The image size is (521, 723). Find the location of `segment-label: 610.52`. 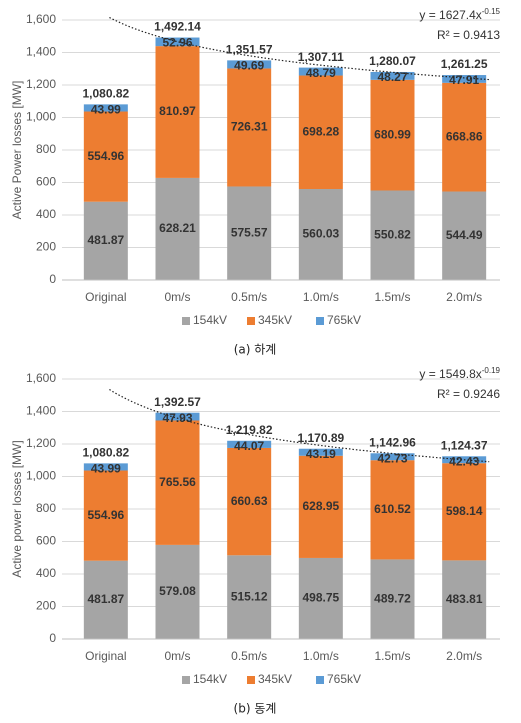

segment-label: 610.52 is located at coordinates (392, 509).